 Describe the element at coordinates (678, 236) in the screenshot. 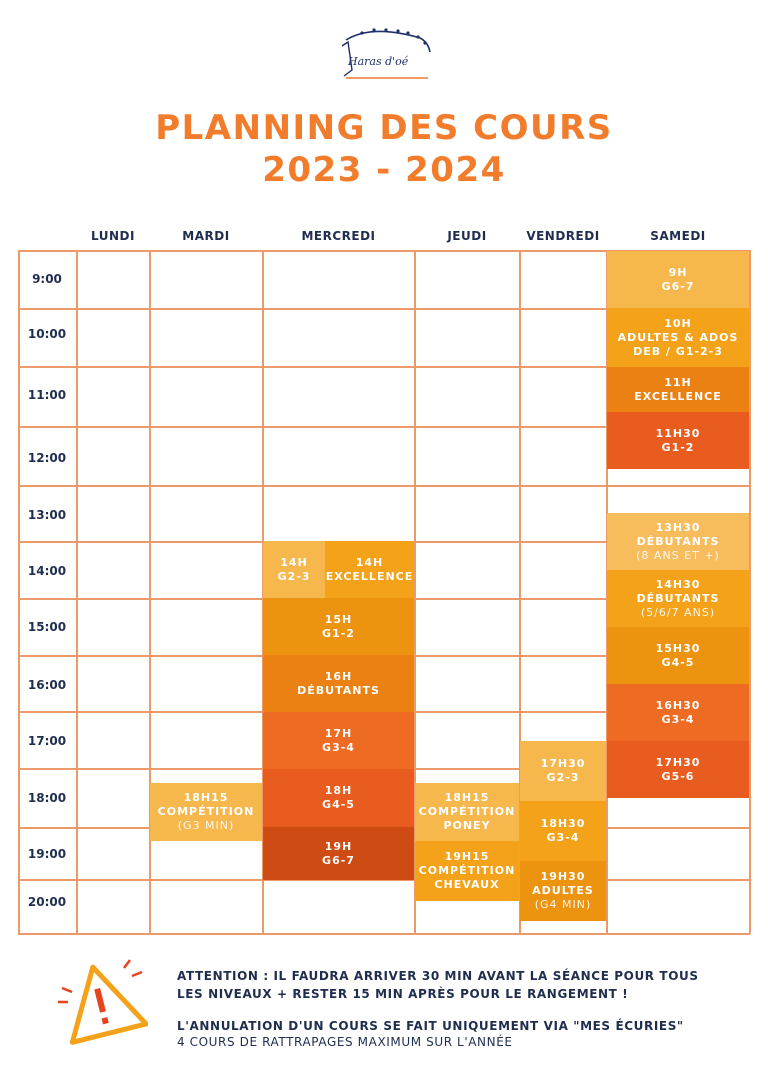

I see `day-header-samedi: SAMEDI` at that location.